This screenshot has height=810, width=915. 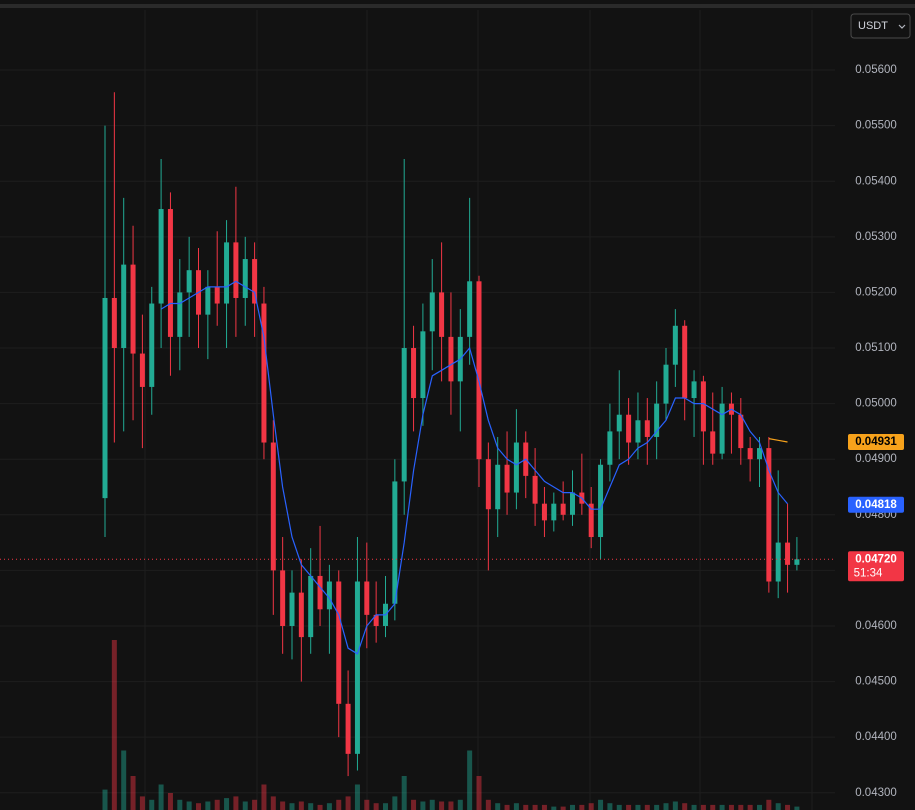 What do you see at coordinates (876, 737) in the screenshot?
I see `y-tick-label: 0.04400` at bounding box center [876, 737].